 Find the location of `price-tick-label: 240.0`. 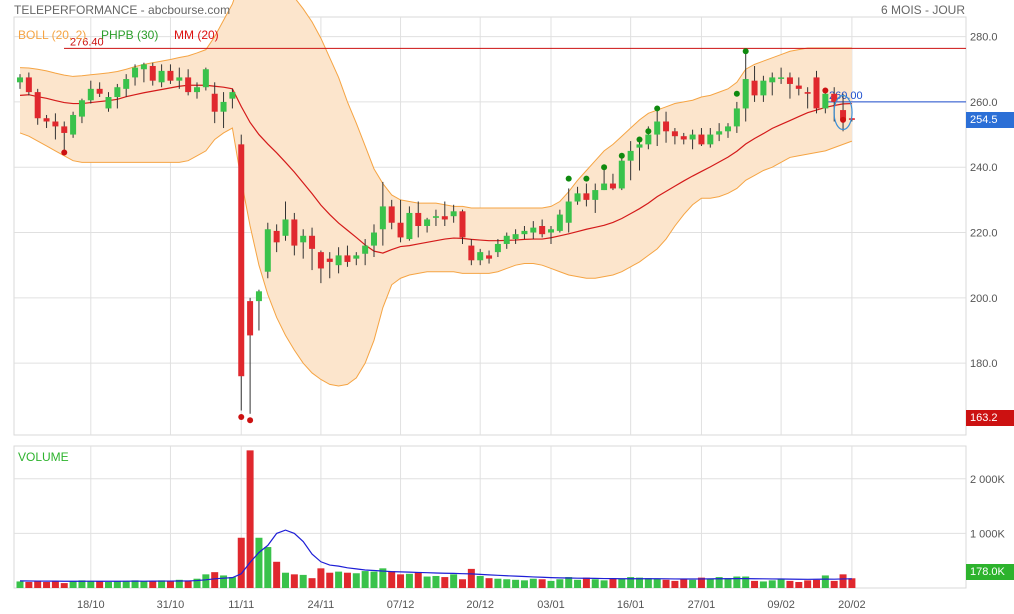

price-tick-label: 240.0 is located at coordinates (984, 168).